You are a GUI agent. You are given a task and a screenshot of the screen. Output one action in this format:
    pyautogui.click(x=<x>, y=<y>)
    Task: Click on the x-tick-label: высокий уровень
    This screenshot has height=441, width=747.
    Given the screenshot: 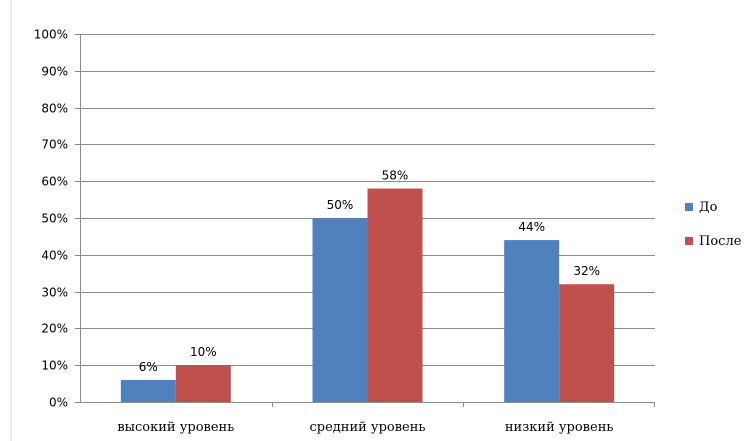 What is the action you would take?
    pyautogui.click(x=175, y=427)
    